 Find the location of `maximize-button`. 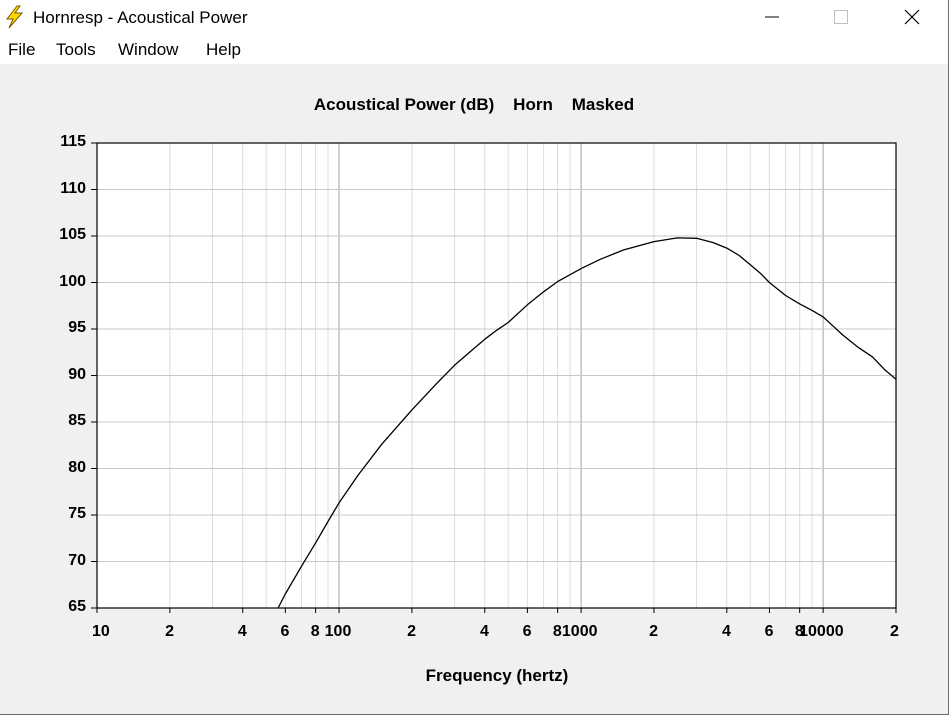

maximize-button is located at coordinates (841, 17).